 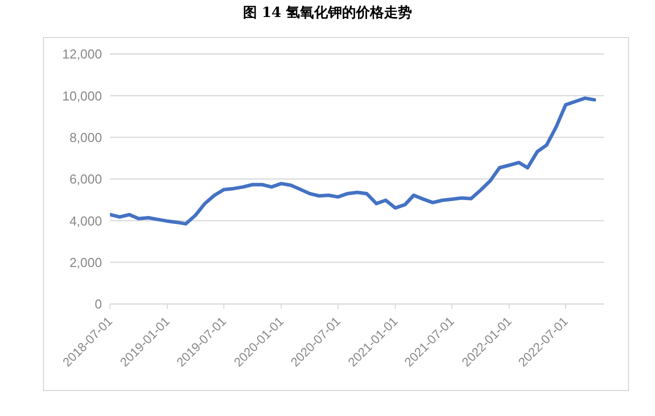 What do you see at coordinates (98, 304) in the screenshot?
I see `y-tick-label: 0` at bounding box center [98, 304].